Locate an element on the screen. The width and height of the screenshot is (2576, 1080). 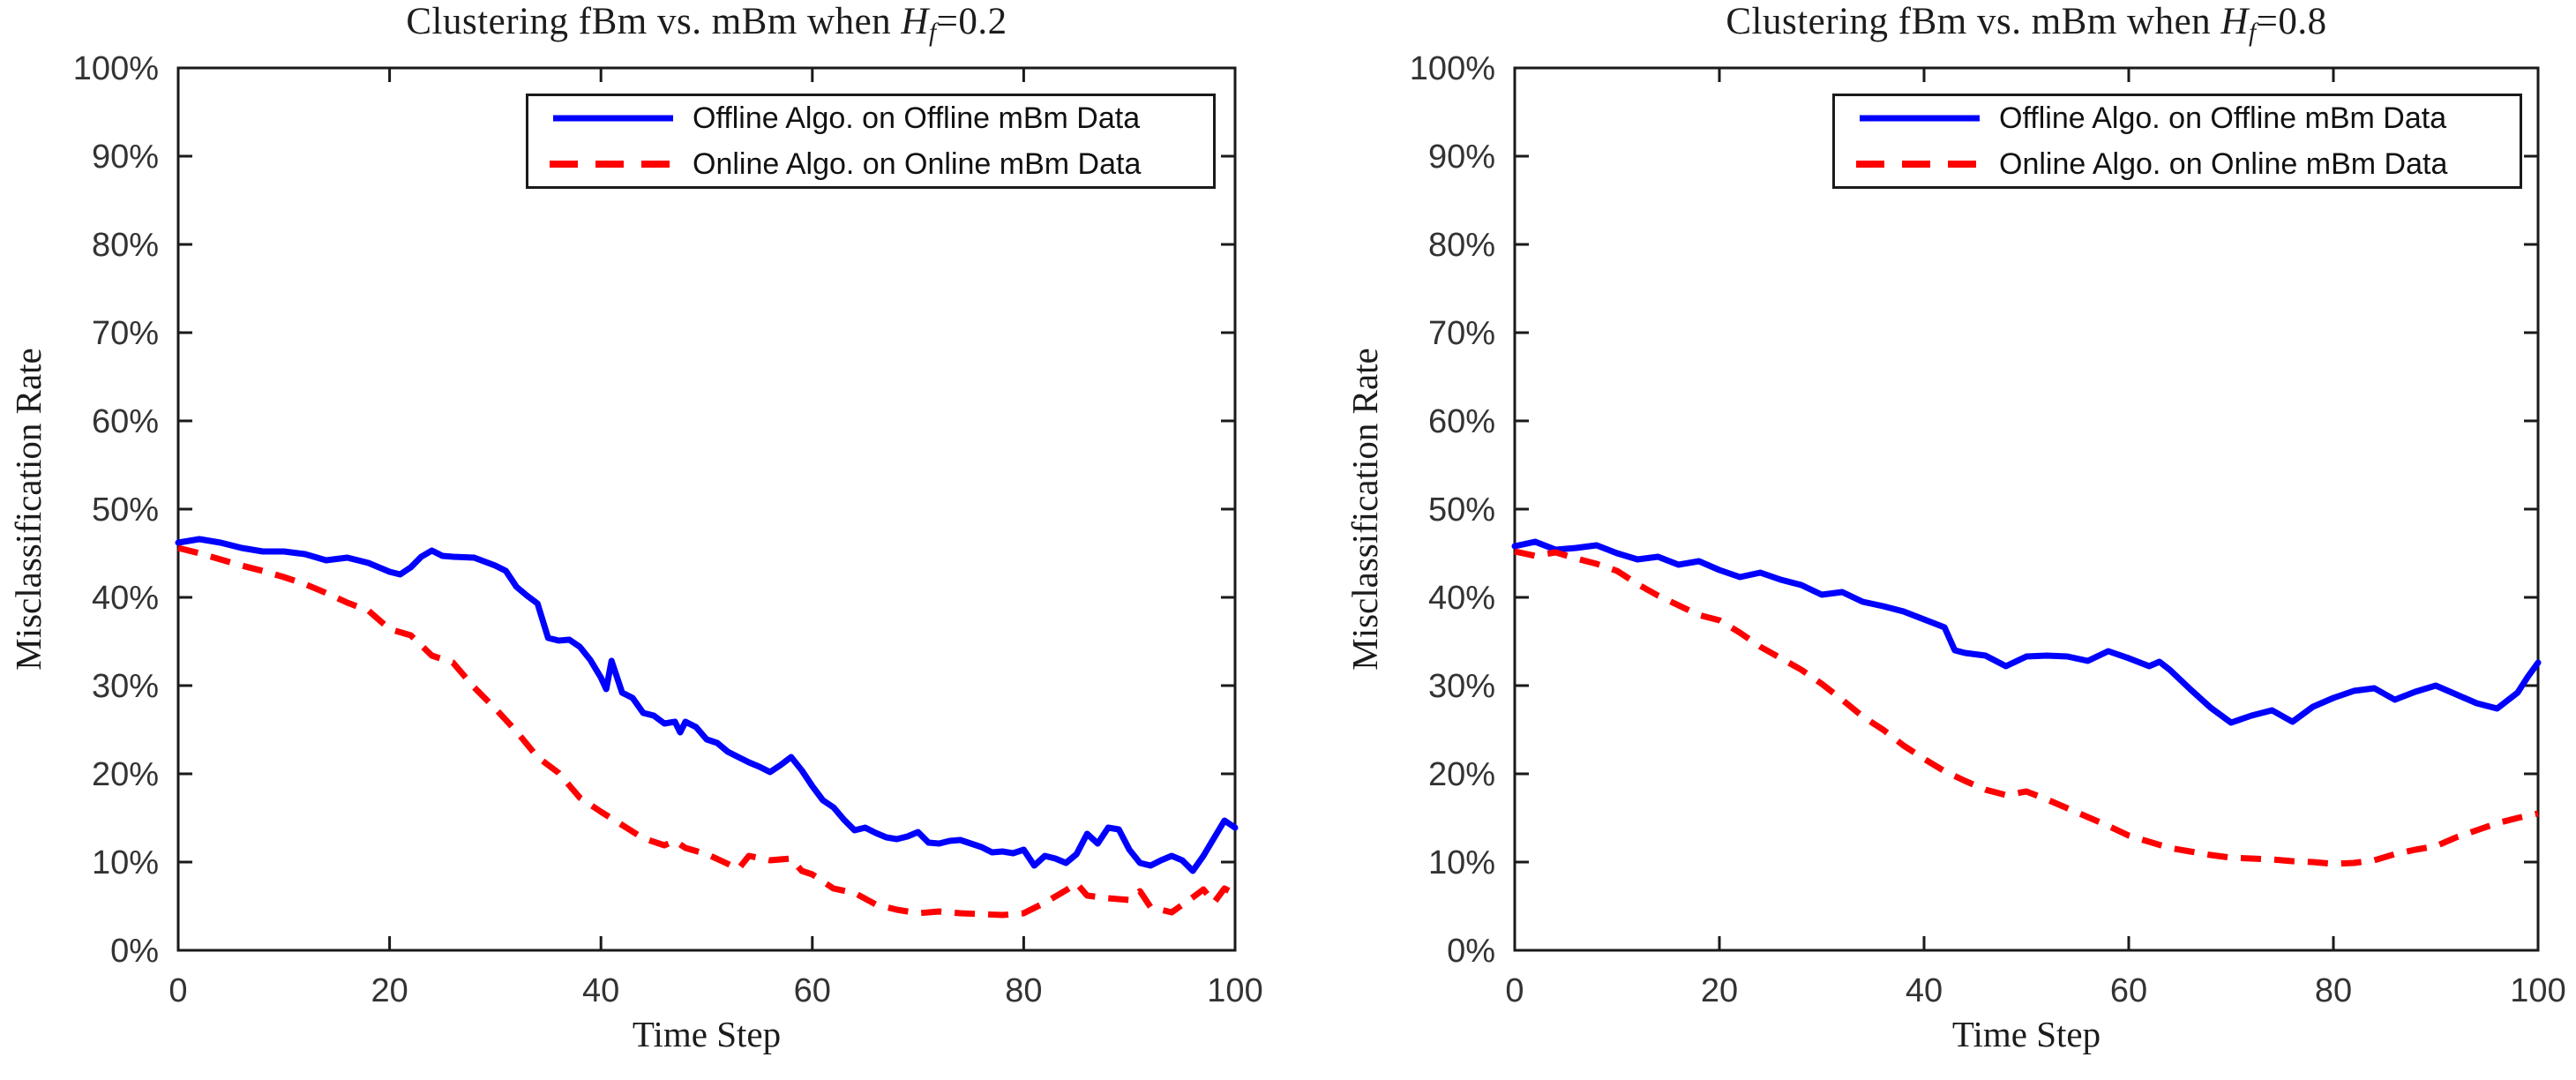
chart-title: Clustering fBm vs. mBm when Hf=0.2 is located at coordinates (707, 24).